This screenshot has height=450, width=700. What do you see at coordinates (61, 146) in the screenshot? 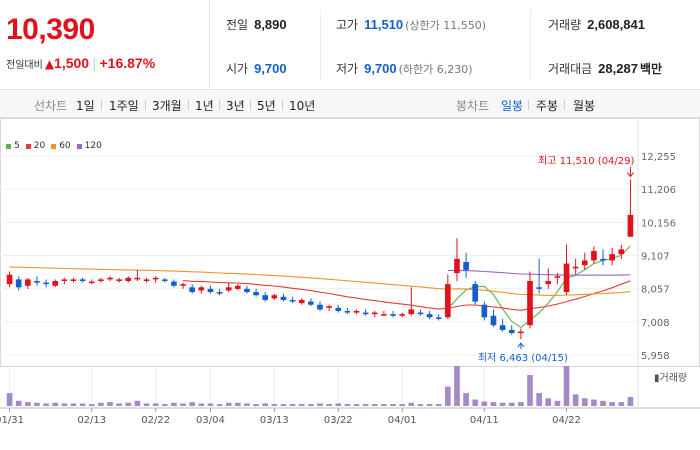
I see `legend-ma60: 60` at bounding box center [61, 146].